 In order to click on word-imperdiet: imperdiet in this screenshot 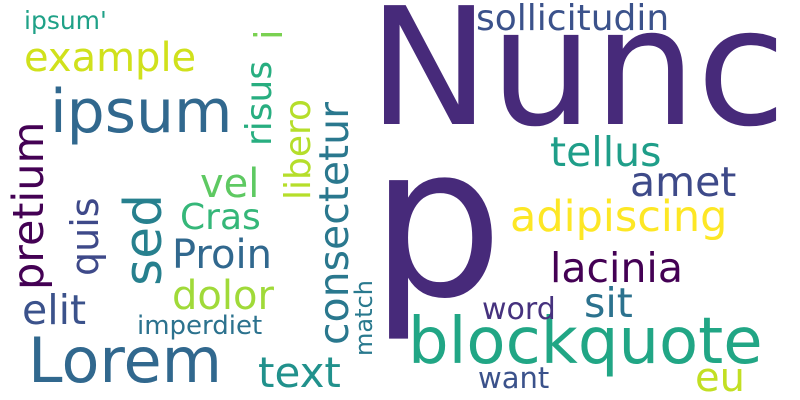, I will do `click(200, 326)`.